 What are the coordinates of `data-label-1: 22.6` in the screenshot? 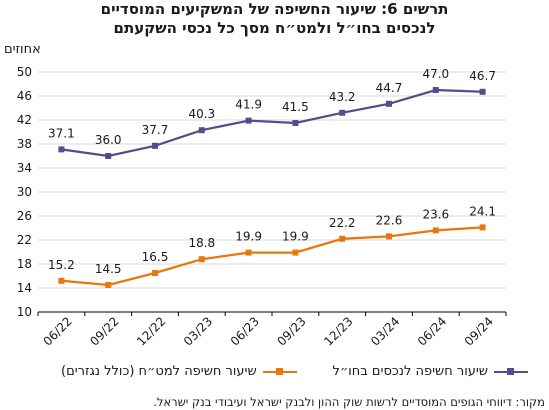 It's located at (389, 220).